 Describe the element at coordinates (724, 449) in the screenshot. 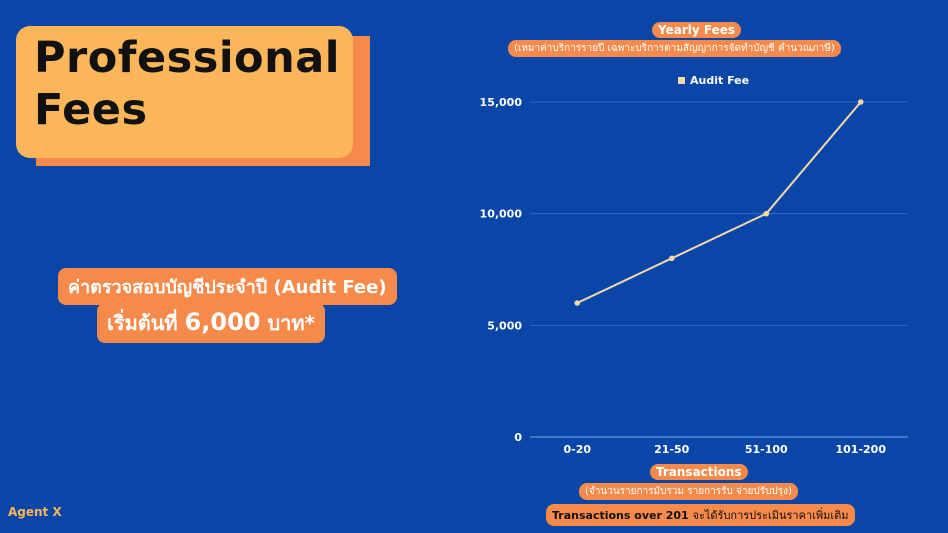

I see `x-tick-labels: 0-20 21-50 51-100 101-200` at that location.